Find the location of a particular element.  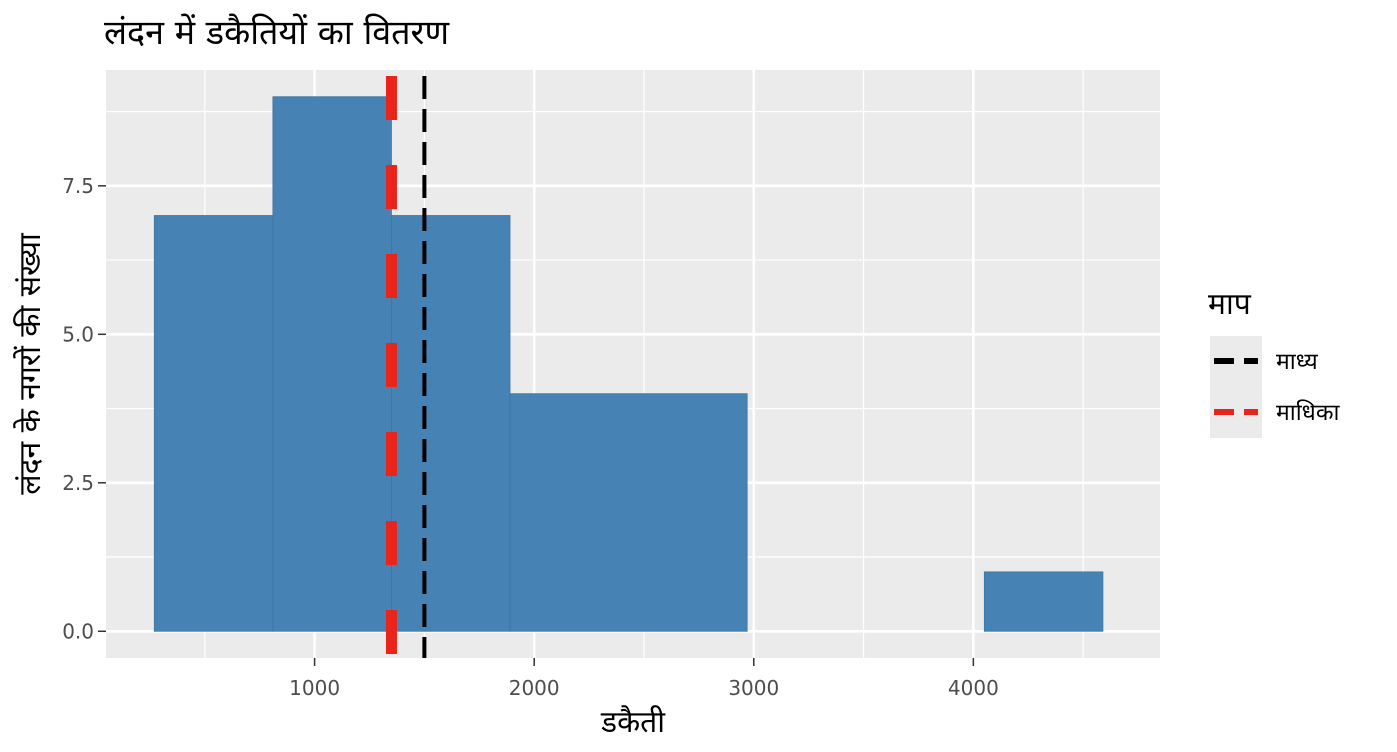

x-tick-label: 3000 is located at coordinates (753, 688).